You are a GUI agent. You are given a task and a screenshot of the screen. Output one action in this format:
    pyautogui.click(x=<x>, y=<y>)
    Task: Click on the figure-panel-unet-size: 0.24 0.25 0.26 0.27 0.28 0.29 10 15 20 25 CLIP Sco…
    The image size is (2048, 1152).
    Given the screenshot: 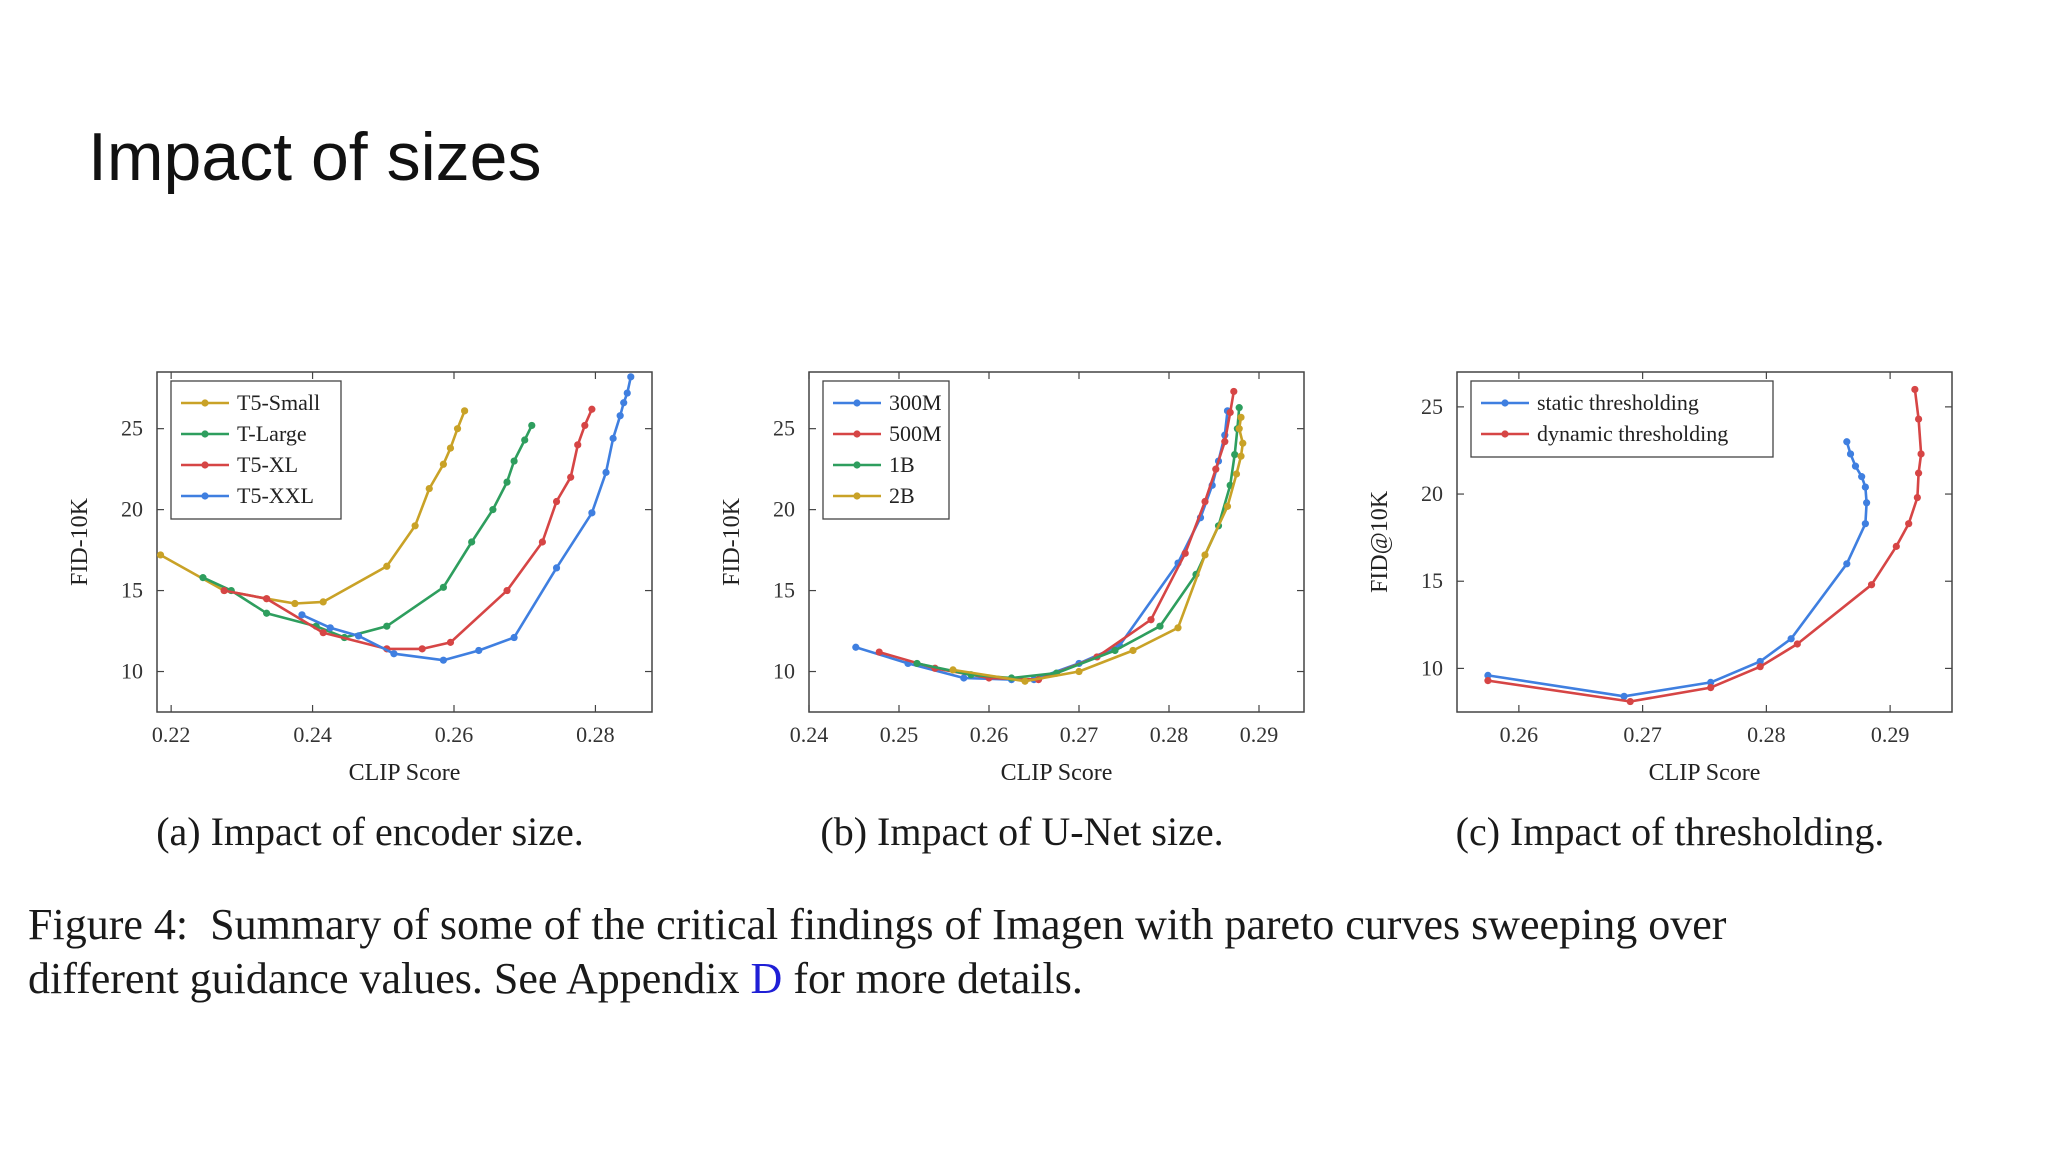 What is the action you would take?
    pyautogui.click(x=1022, y=607)
    